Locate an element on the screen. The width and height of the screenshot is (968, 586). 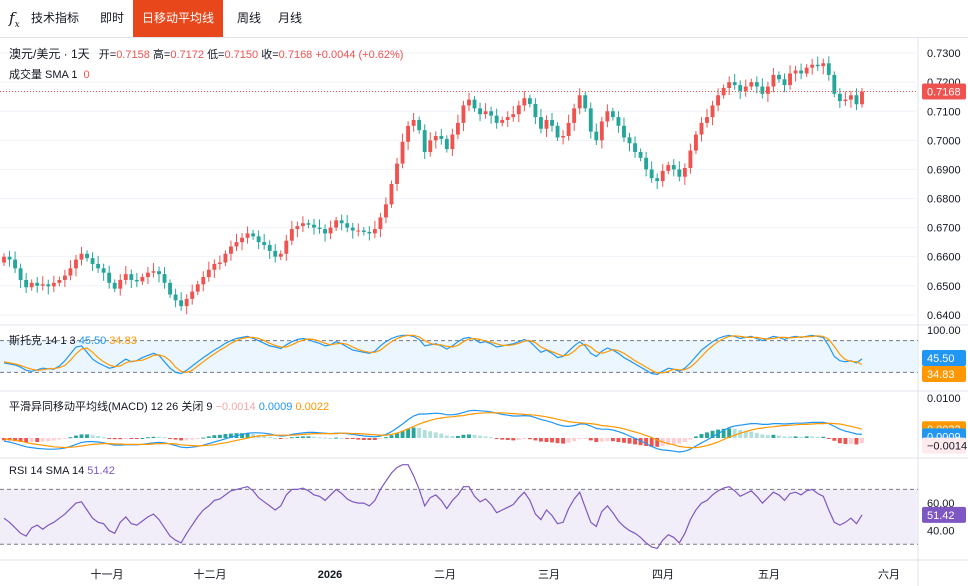
low-value: 0.7150 is located at coordinates (241, 55).